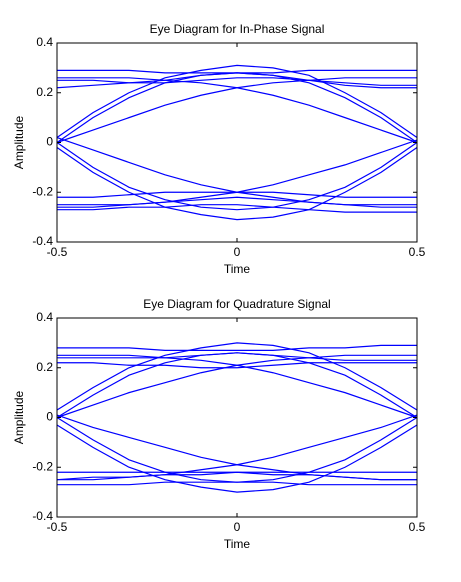 Image resolution: width=461 pixels, height=582 pixels. Describe the element at coordinates (237, 29) in the screenshot. I see `chart-title: Eye Diagram for In-Phase Signal` at that location.